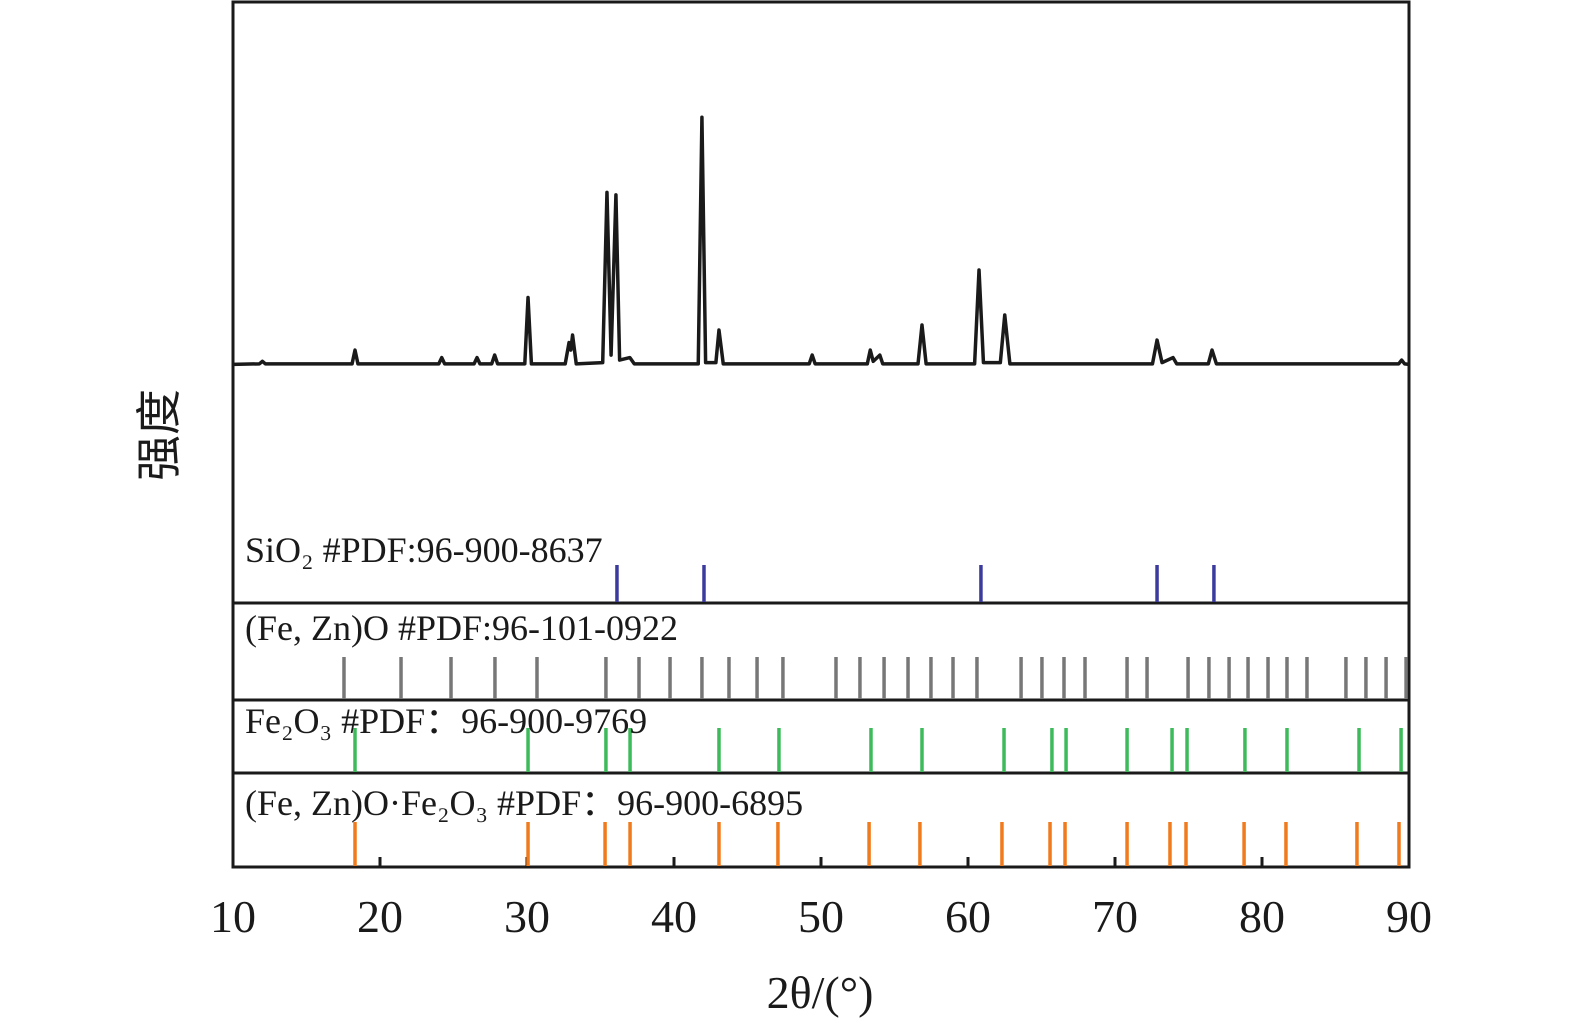 The image size is (1575, 1031). Describe the element at coordinates (524, 803) in the screenshot. I see `reference-label: (Fe, Zn)O·Fe₂O₃ #PDF：96-900-6895` at that location.